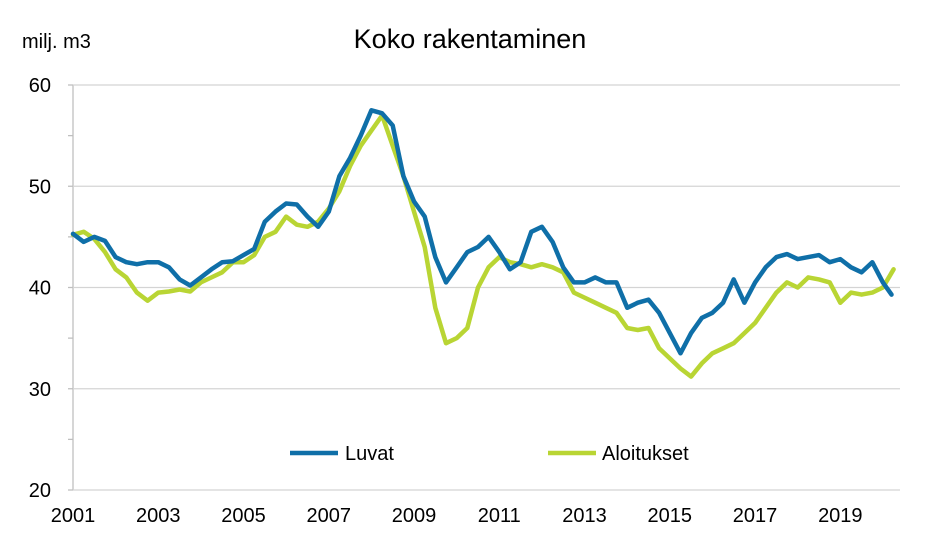  Describe the element at coordinates (670, 516) in the screenshot. I see `x-tick-label: 2015` at that location.